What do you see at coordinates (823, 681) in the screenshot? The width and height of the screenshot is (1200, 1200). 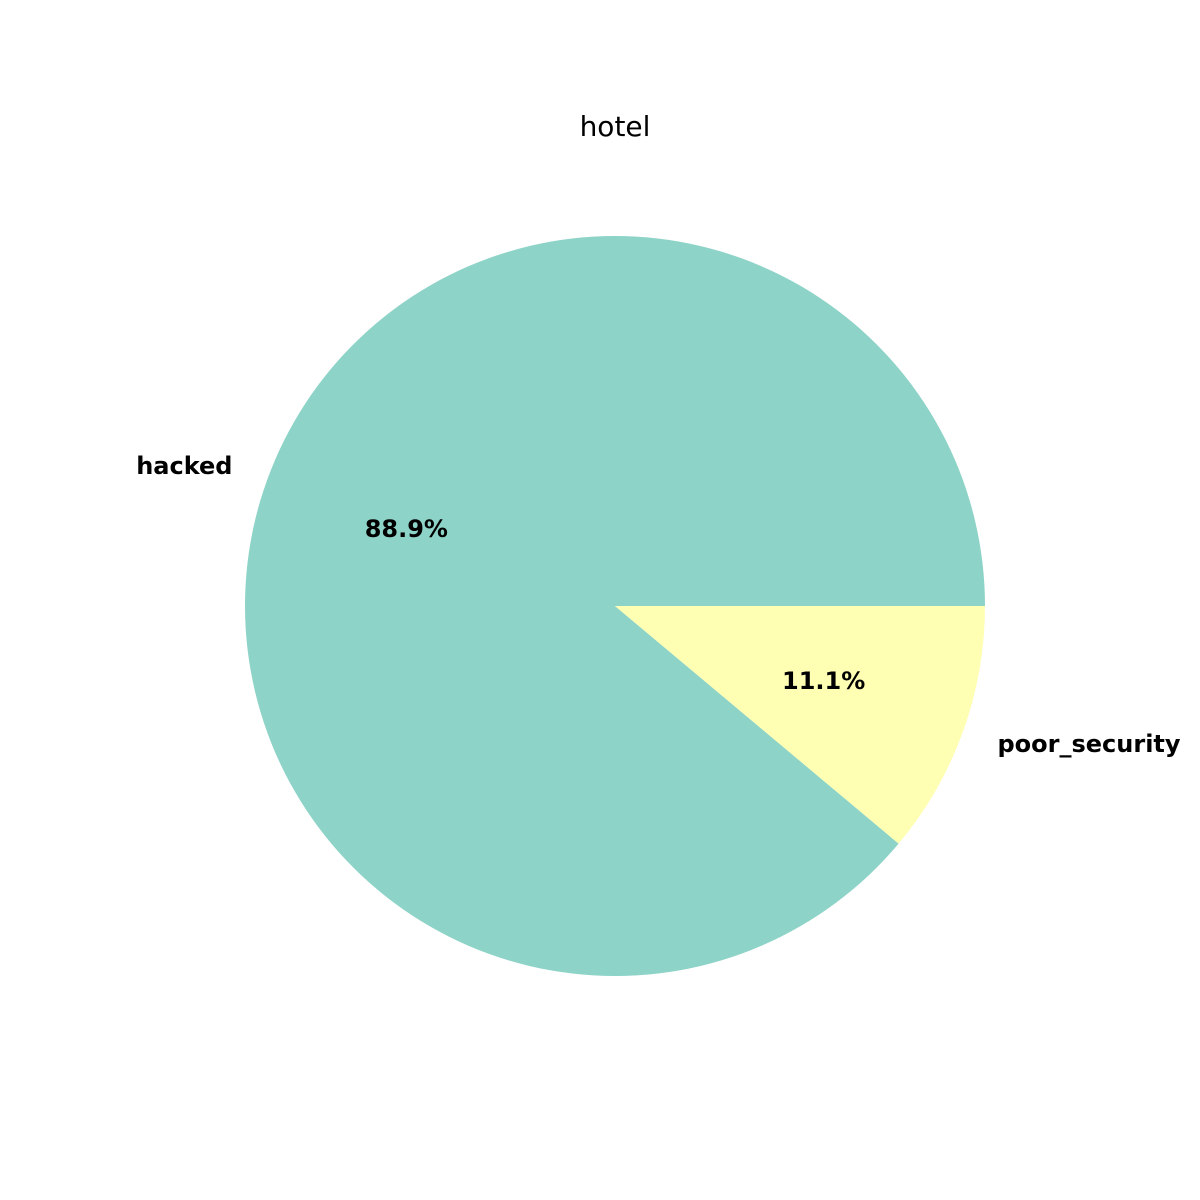 I see `slice-percent-poor-security: 11.1%` at bounding box center [823, 681].